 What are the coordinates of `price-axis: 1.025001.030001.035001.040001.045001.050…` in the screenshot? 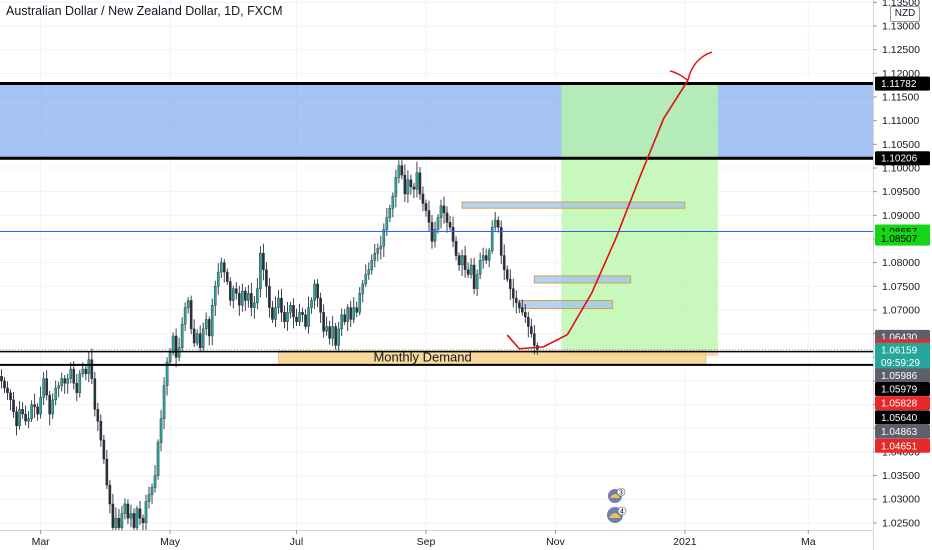 It's located at (902, 275).